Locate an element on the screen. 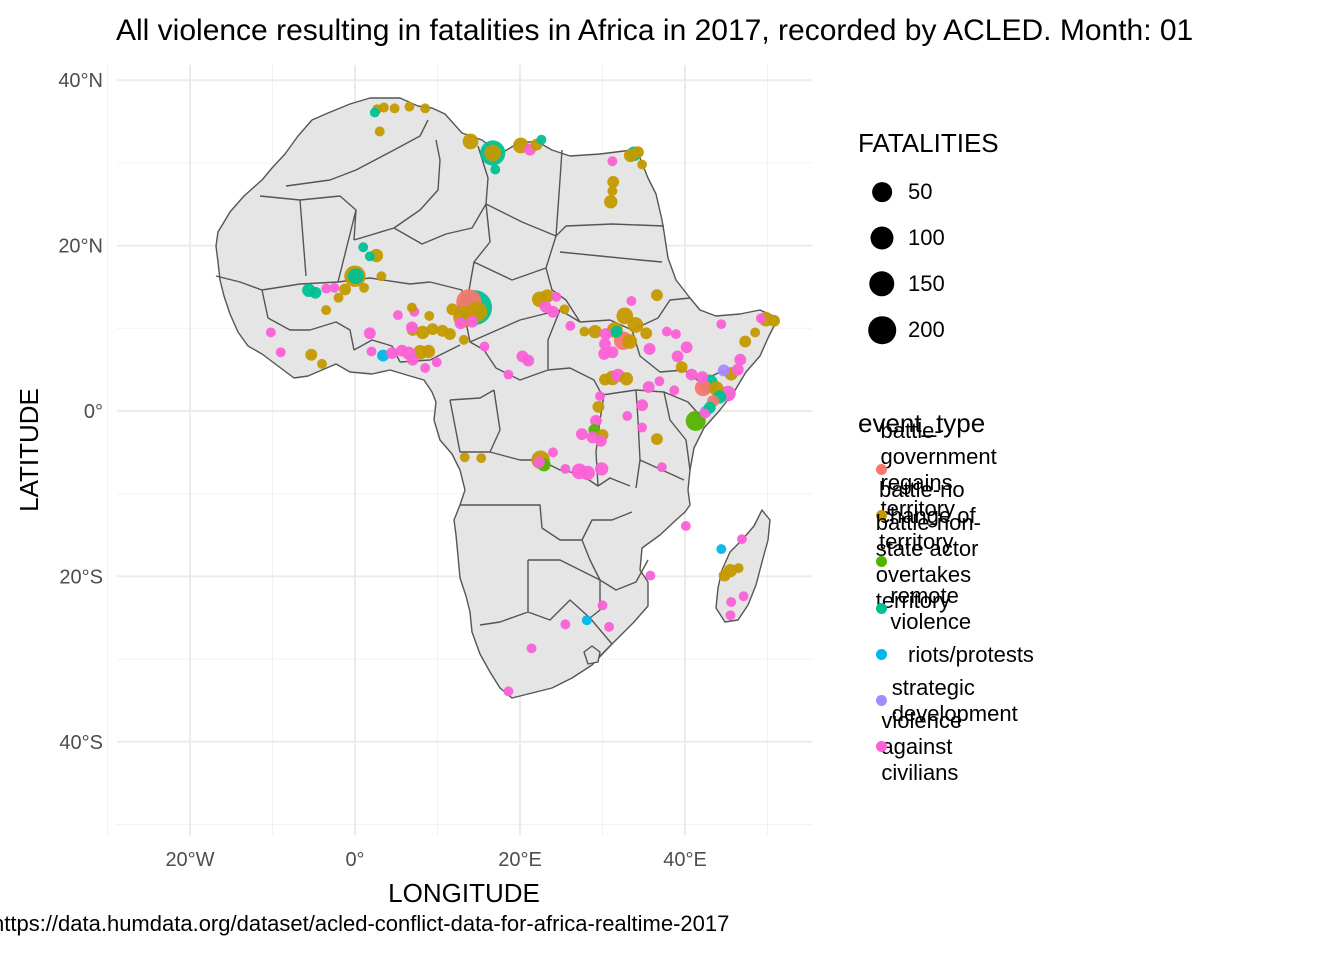 The image size is (1344, 960). color-legend-label: violence against civilians is located at coordinates (922, 747).